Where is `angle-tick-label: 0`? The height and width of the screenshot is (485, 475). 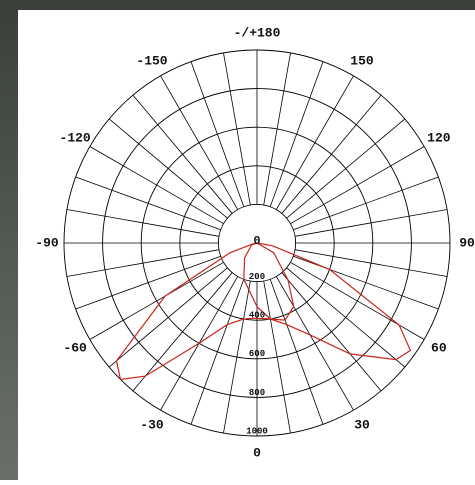 angle-tick-label: 0 is located at coordinates (257, 452).